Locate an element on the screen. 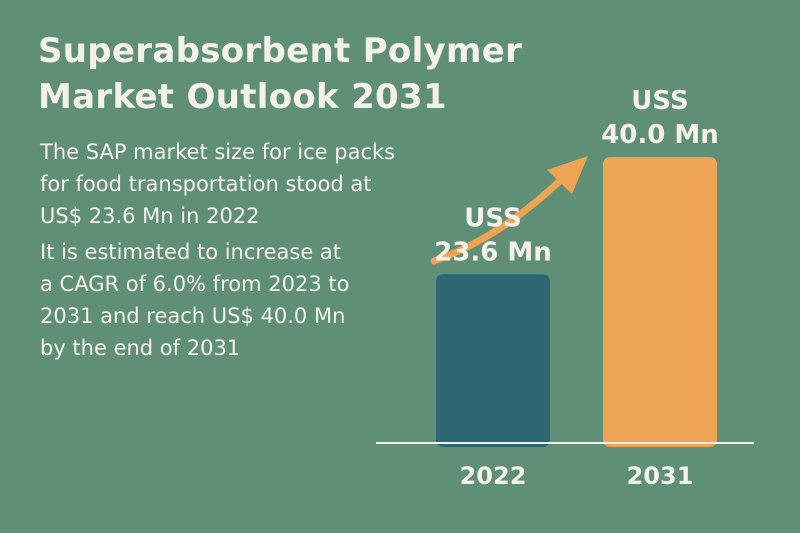  title-line-2: Market Outlook 2031 is located at coordinates (242, 97).